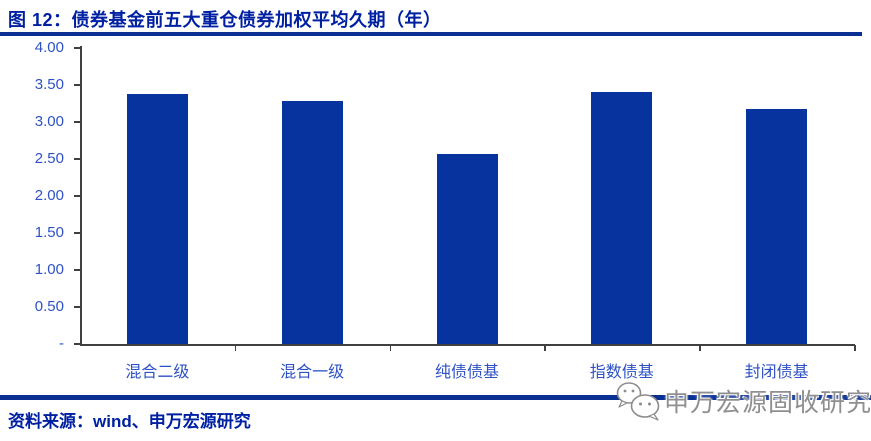 This screenshot has width=871, height=441. I want to click on watermark: 申万宏源固收研究, so click(742, 401).